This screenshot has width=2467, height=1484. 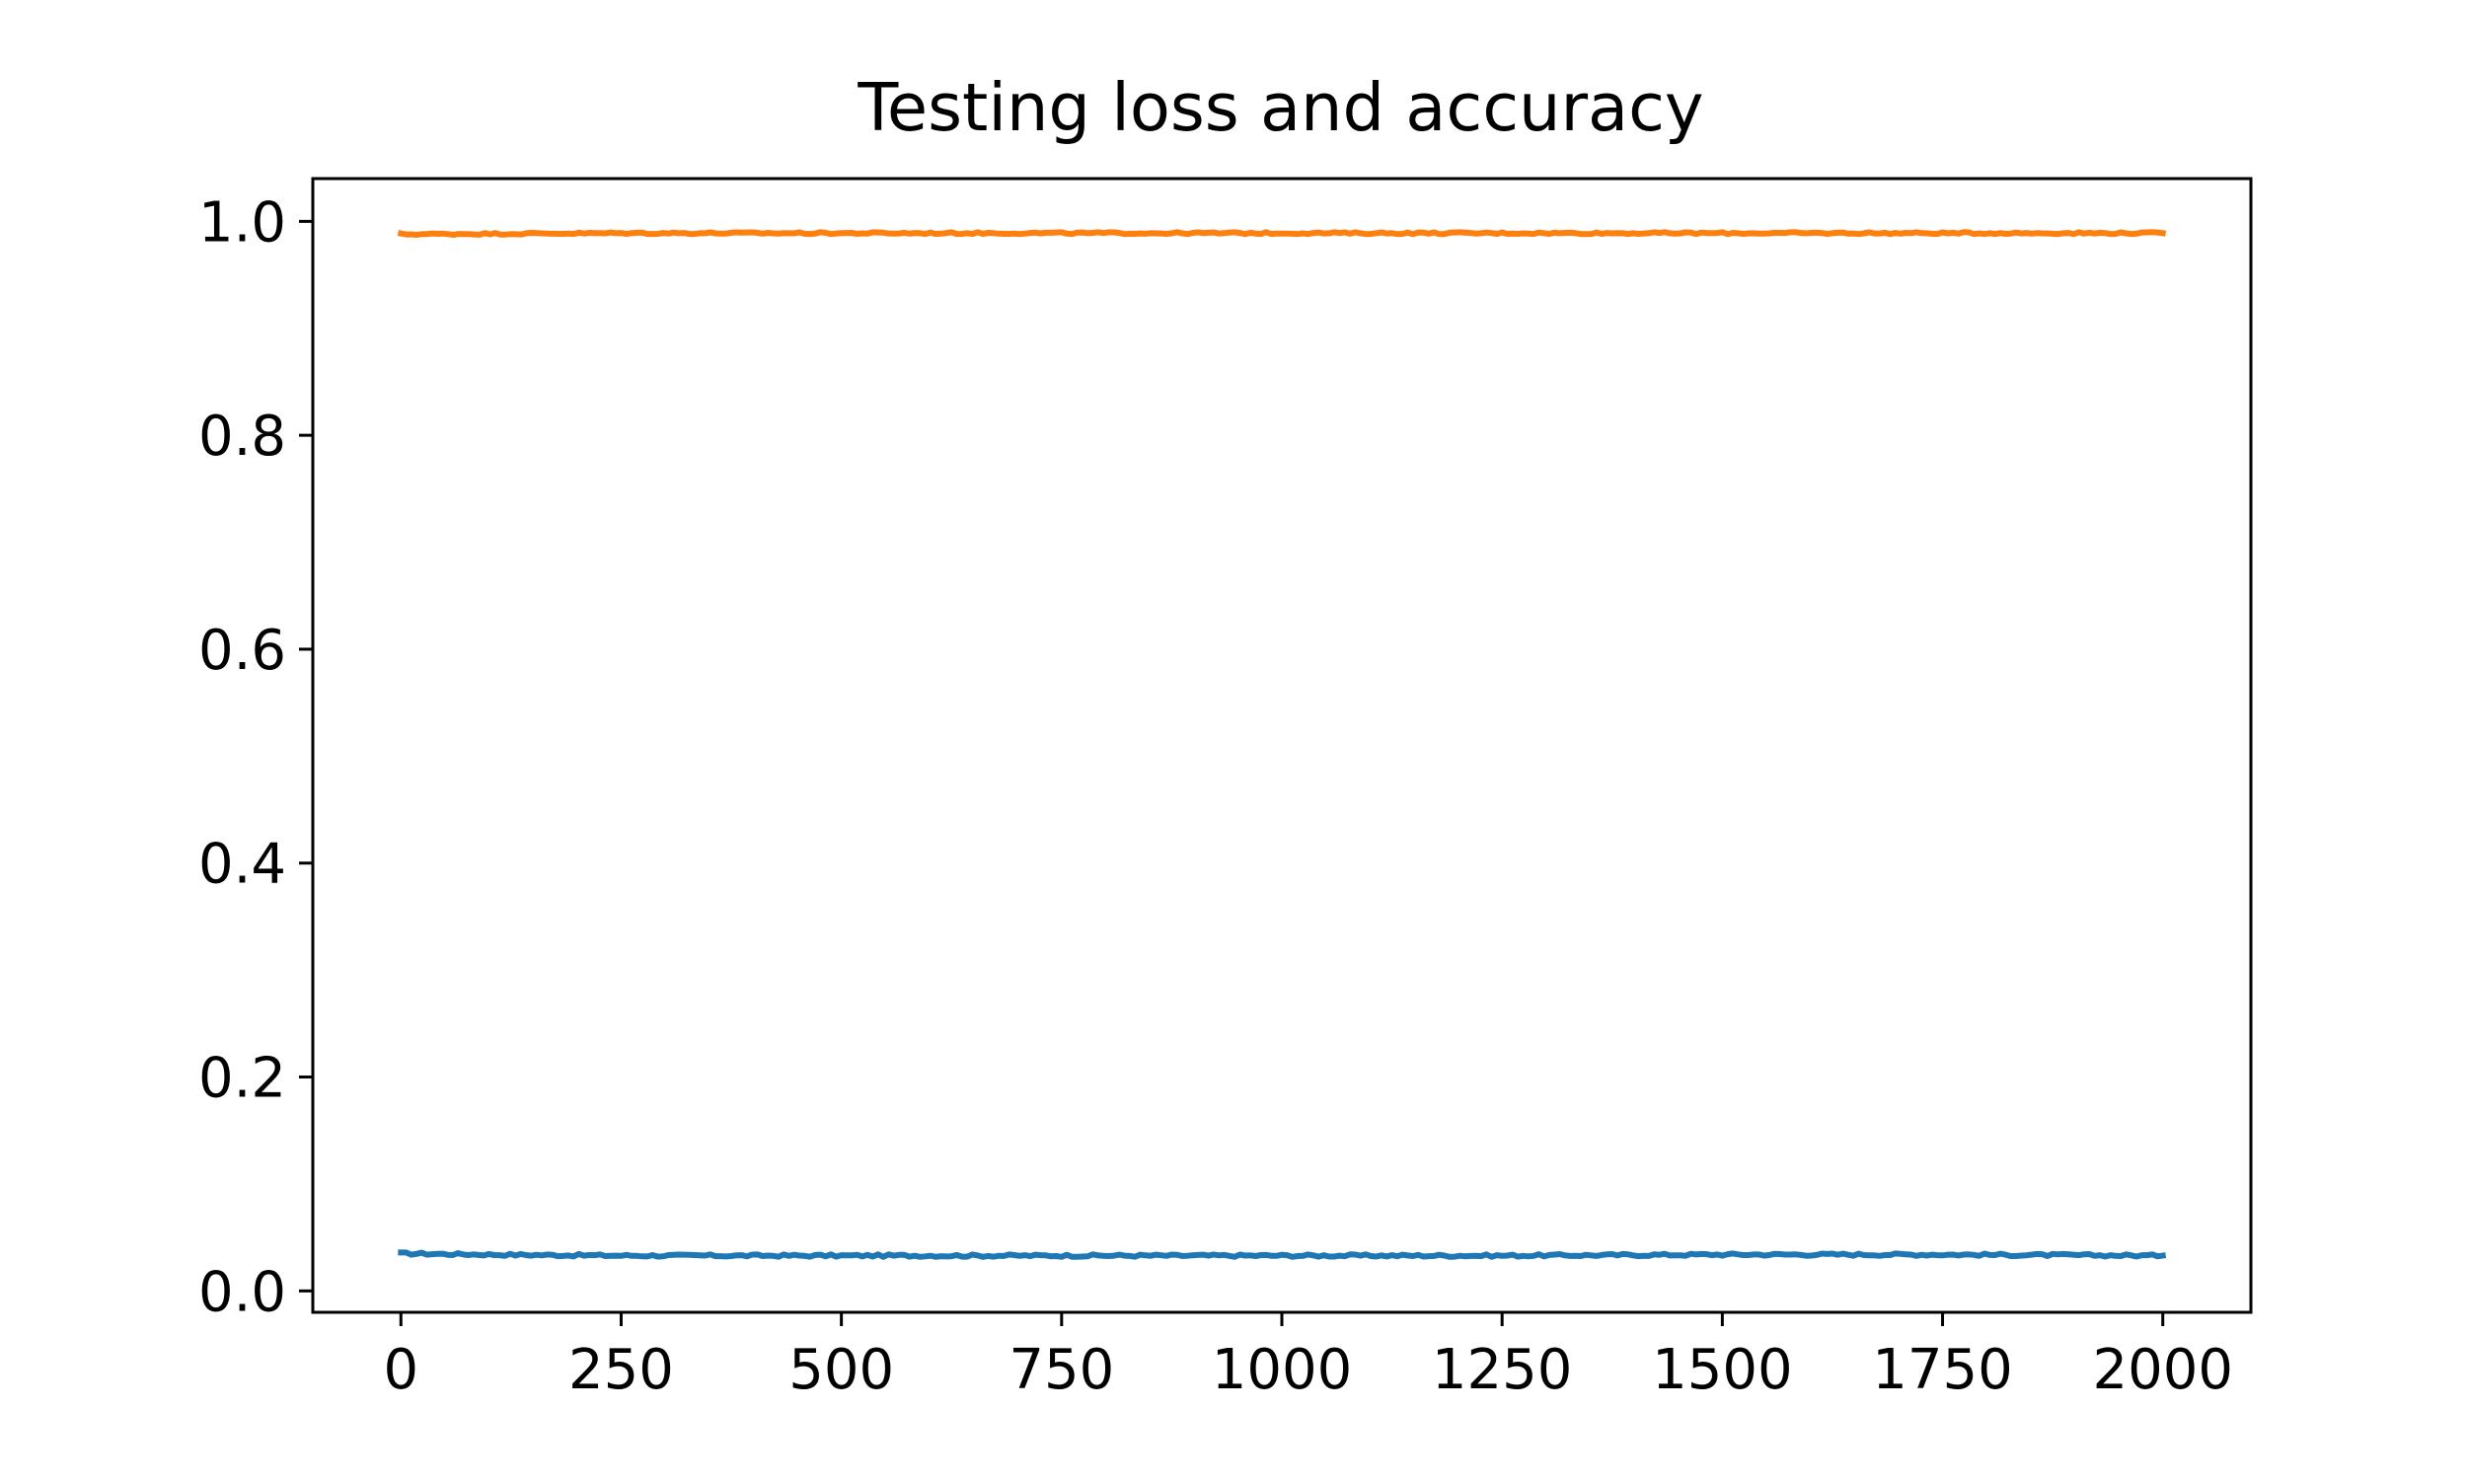 What do you see at coordinates (1942, 1370) in the screenshot?
I see `x-tick-label: 1750` at bounding box center [1942, 1370].